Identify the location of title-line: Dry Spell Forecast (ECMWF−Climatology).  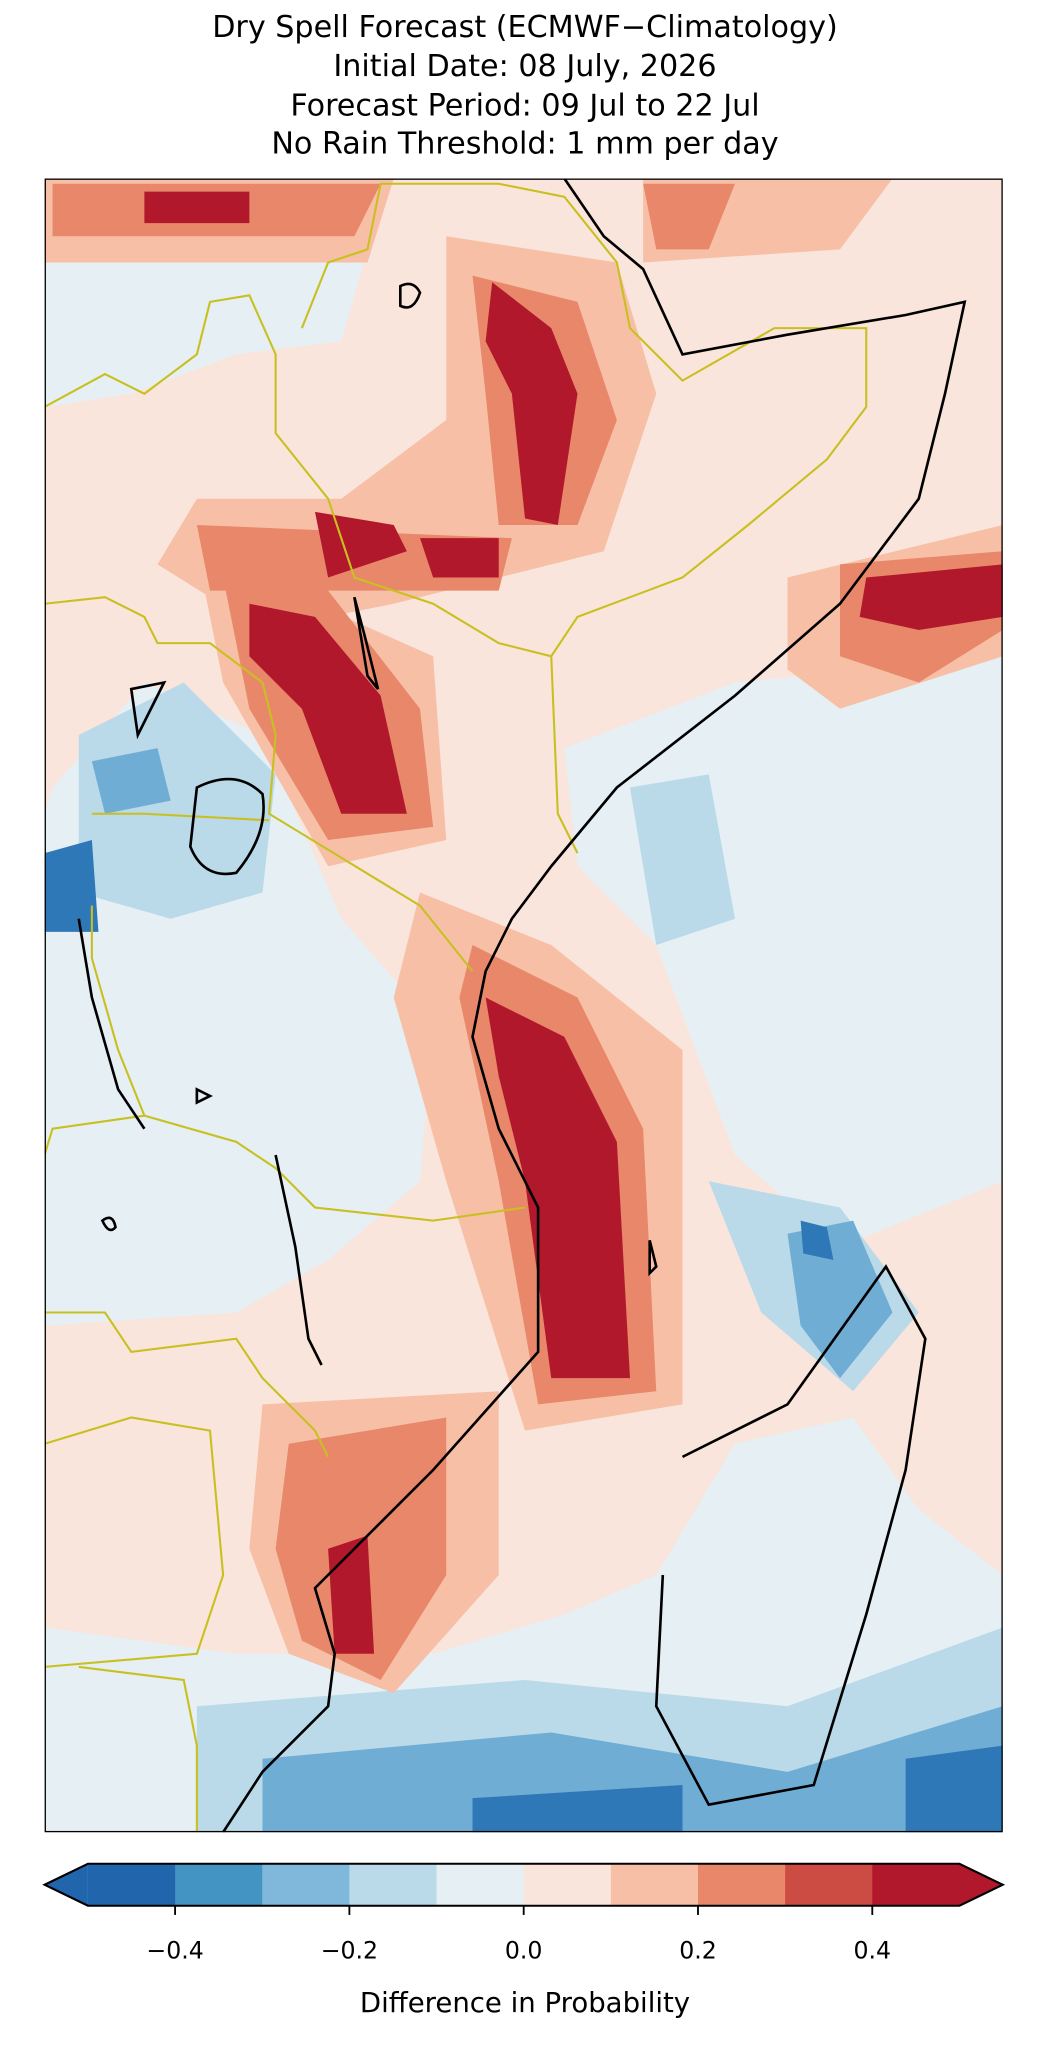
(525, 27).